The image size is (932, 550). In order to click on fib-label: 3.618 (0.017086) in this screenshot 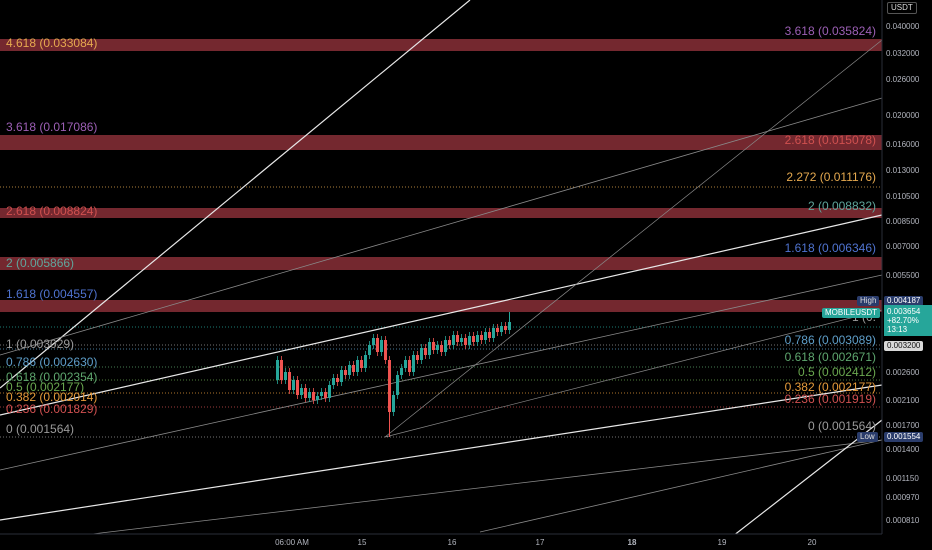, I will do `click(51, 127)`.